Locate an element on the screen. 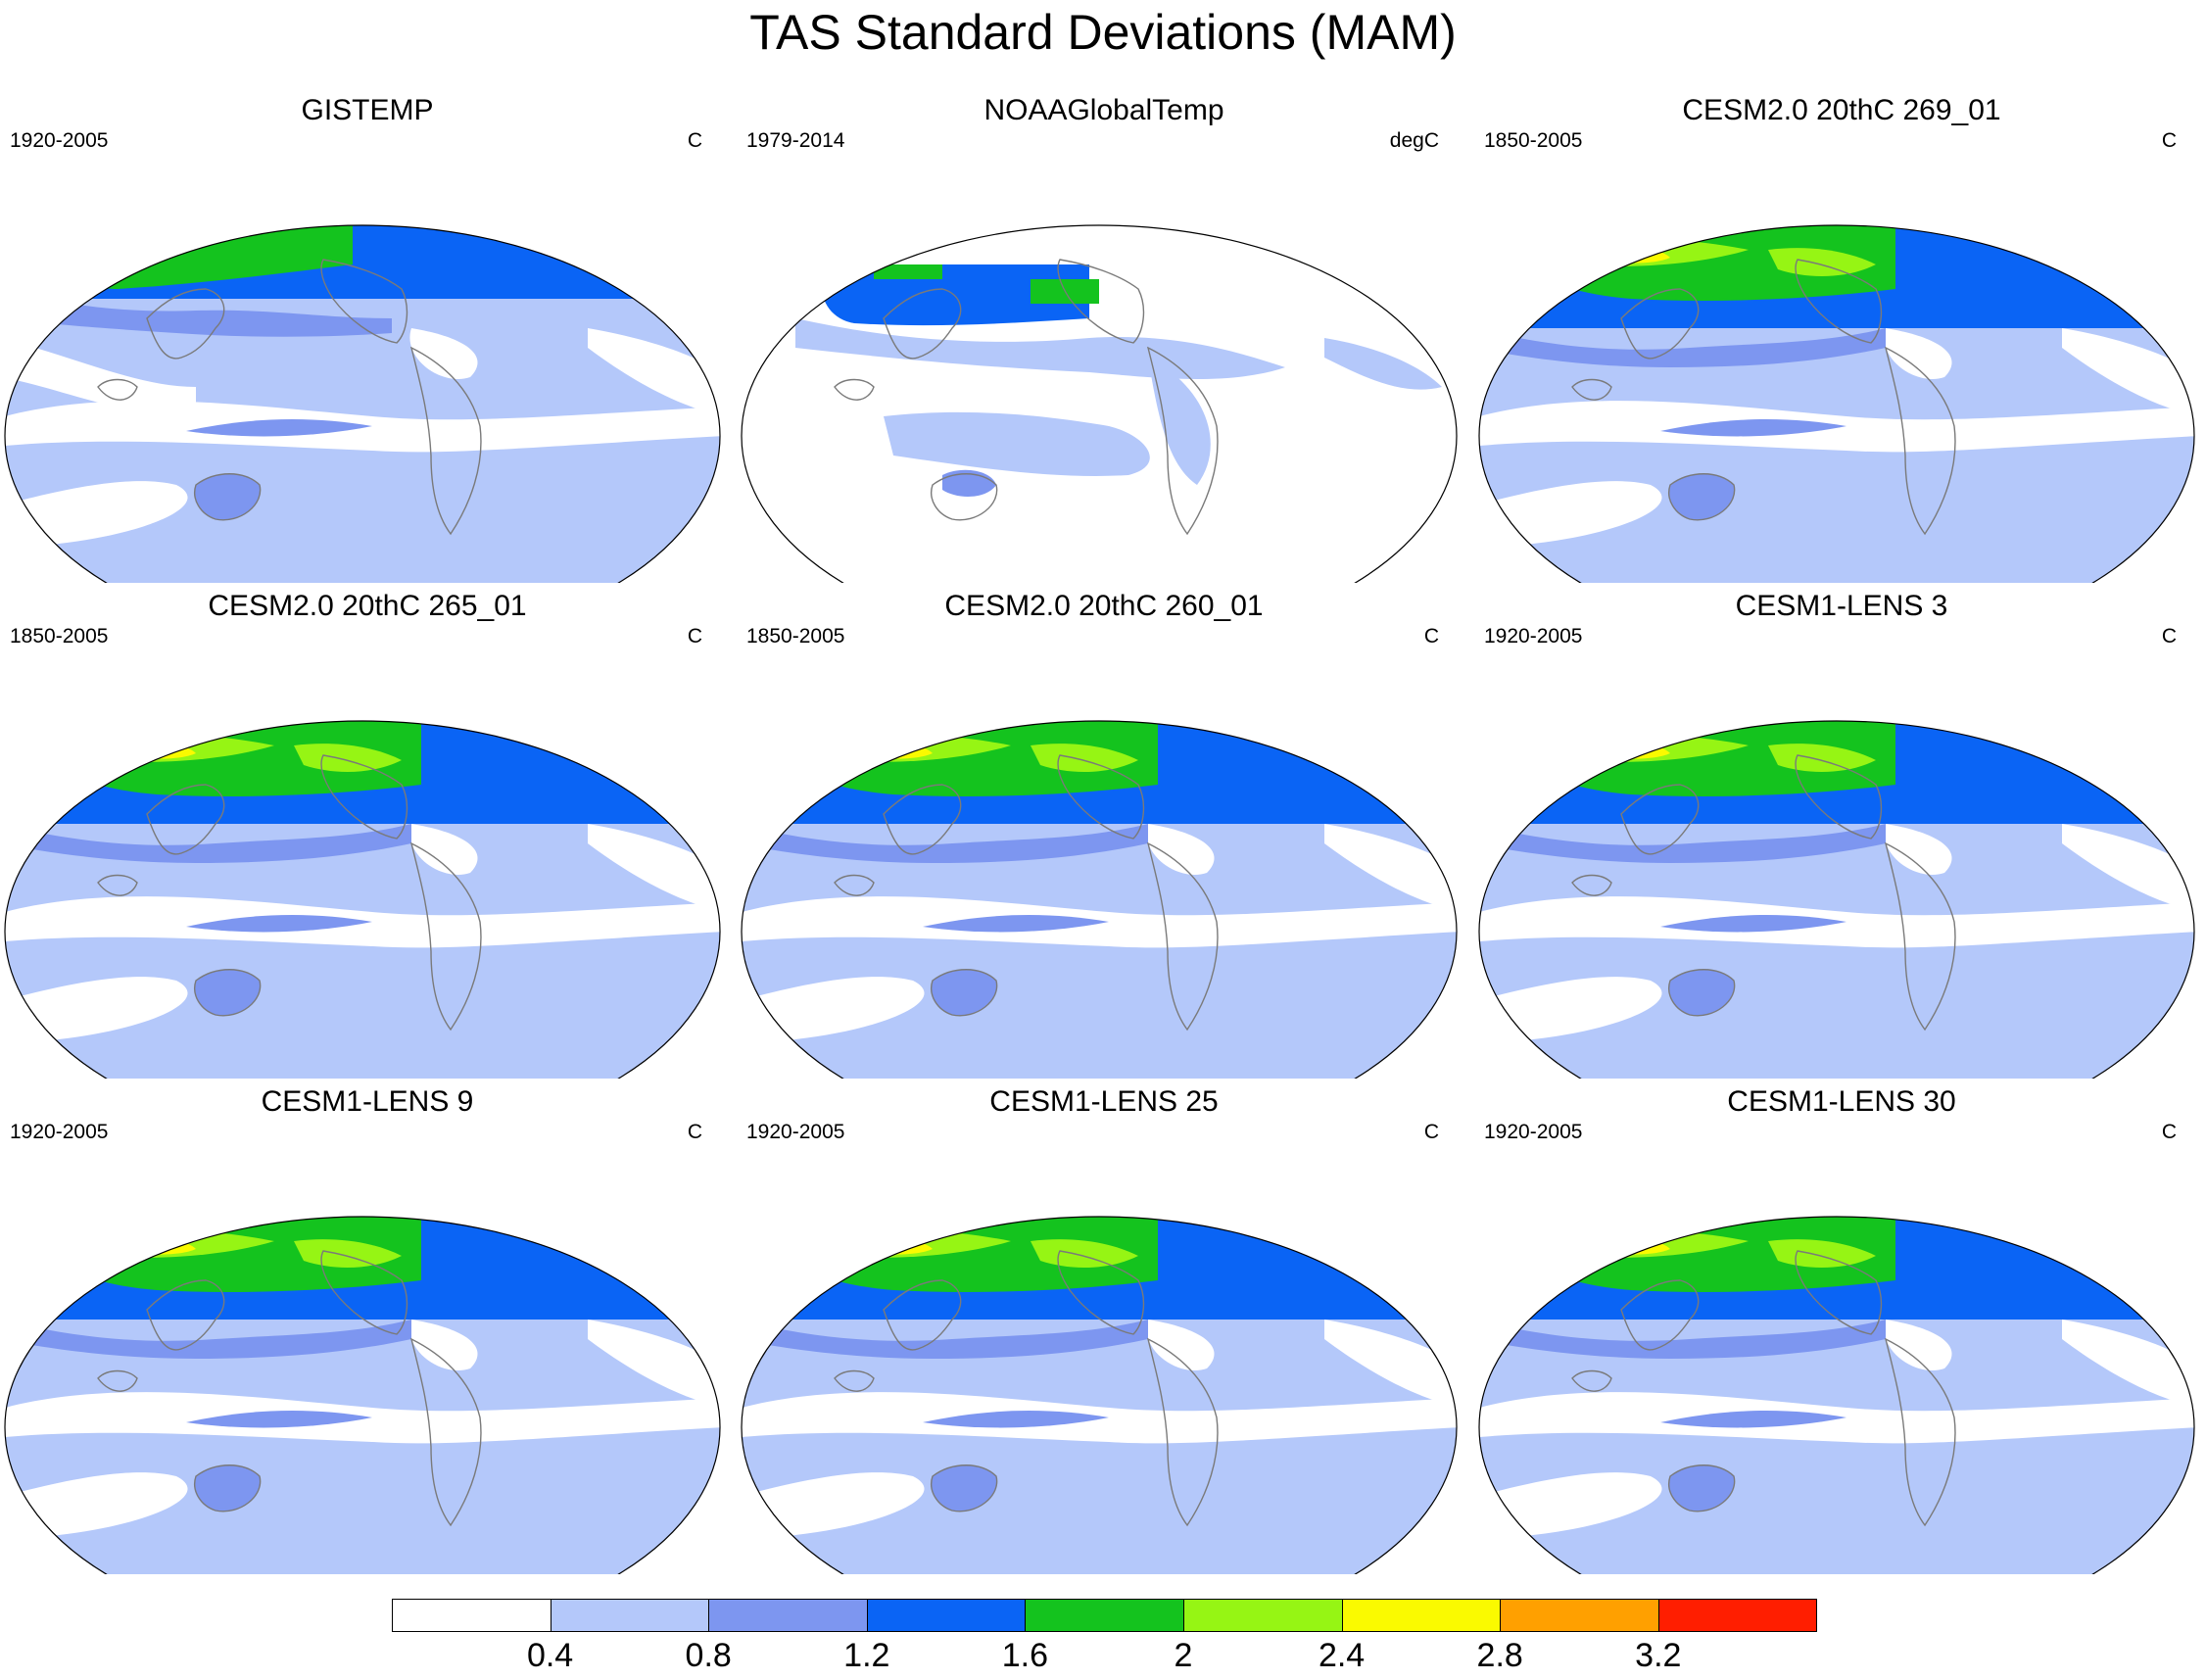 This screenshot has width=2206, height=1680. panel-title: CESM1-LENS 3 is located at coordinates (1841, 606).